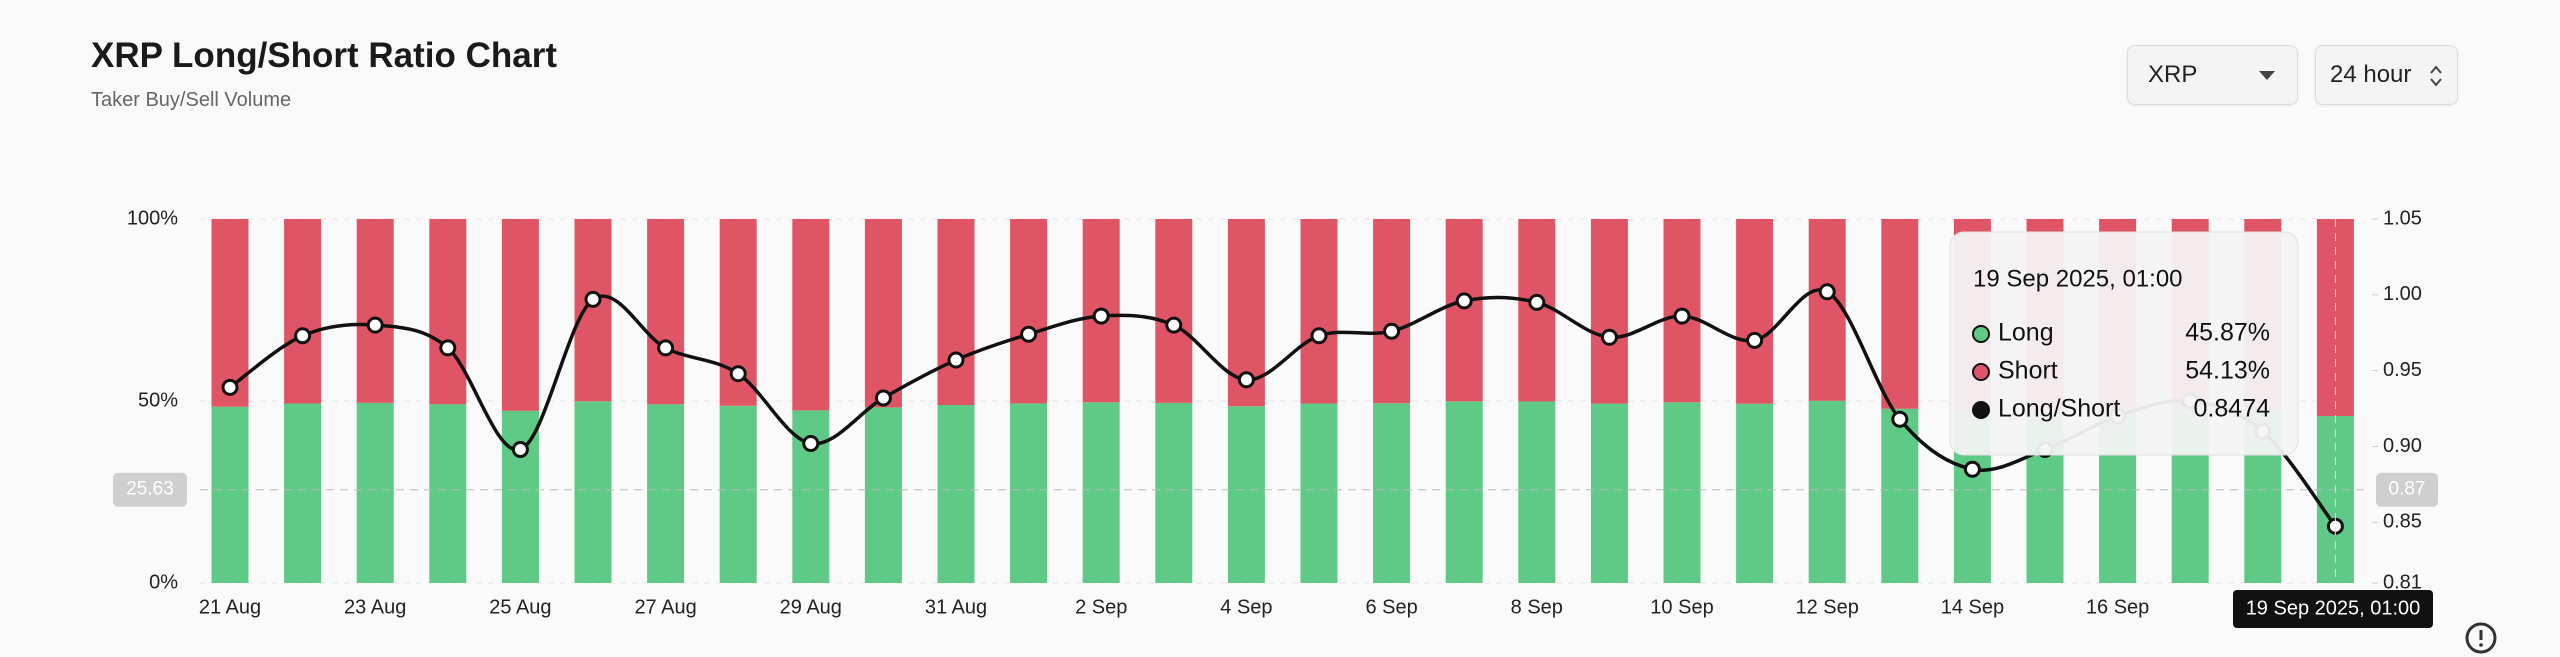 The image size is (2560, 657). I want to click on page-title: XRP Long/Short Ratio Chart, so click(324, 55).